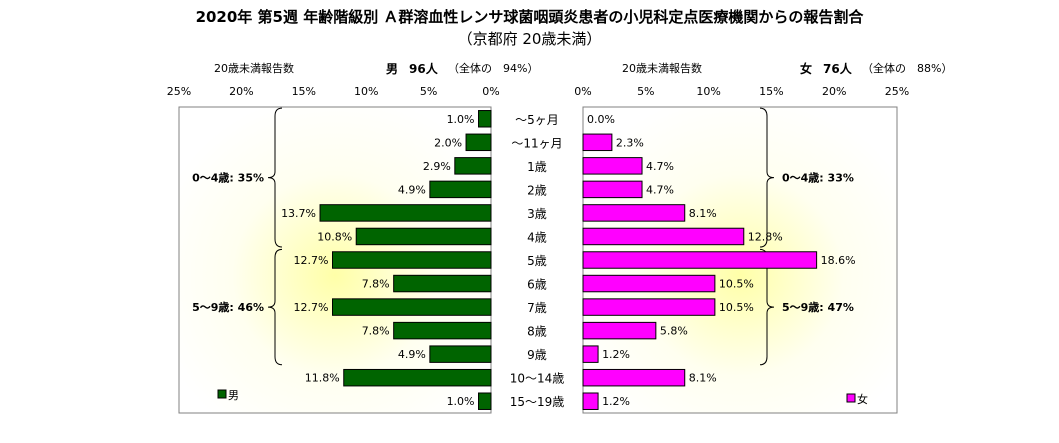  I want to click on right-age-group-brace, so click(767, 177).